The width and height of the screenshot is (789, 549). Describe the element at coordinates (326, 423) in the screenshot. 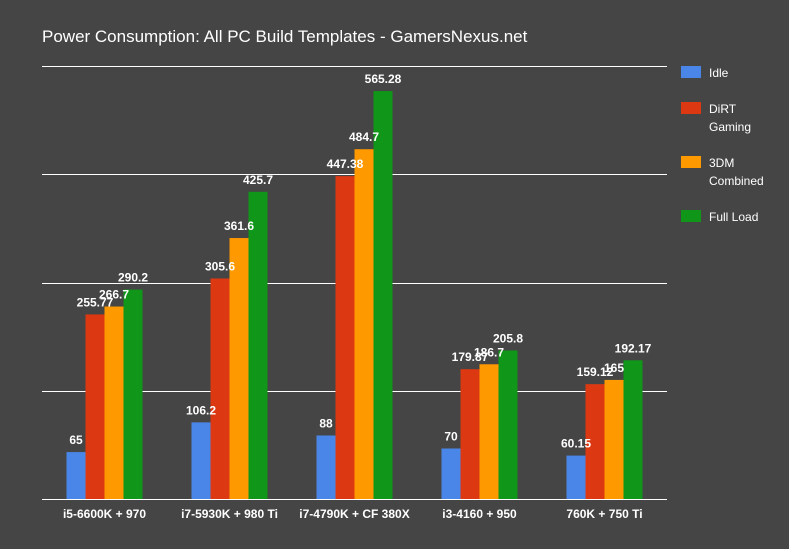

I see `data-label: 88` at that location.